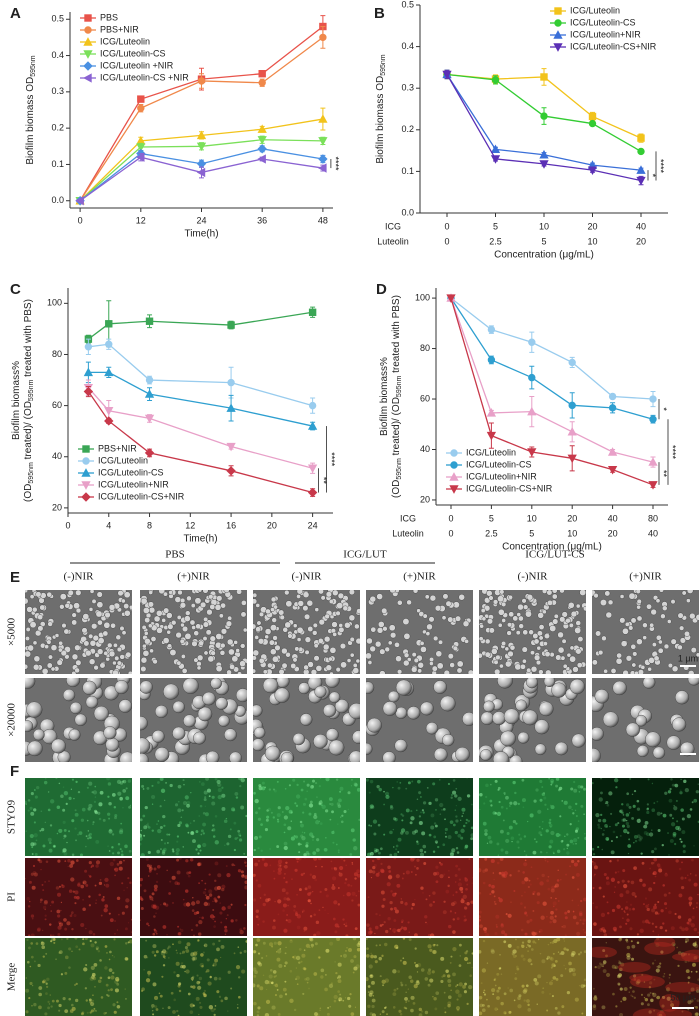 The image size is (700, 1016). Describe the element at coordinates (532, 518) in the screenshot. I see `x-tick-label: 10` at that location.